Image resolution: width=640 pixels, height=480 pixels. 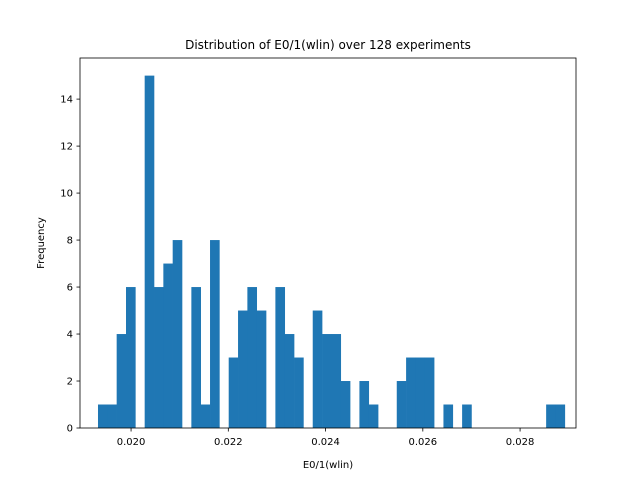 I want to click on y-tick-label: 12, so click(x=66, y=147).